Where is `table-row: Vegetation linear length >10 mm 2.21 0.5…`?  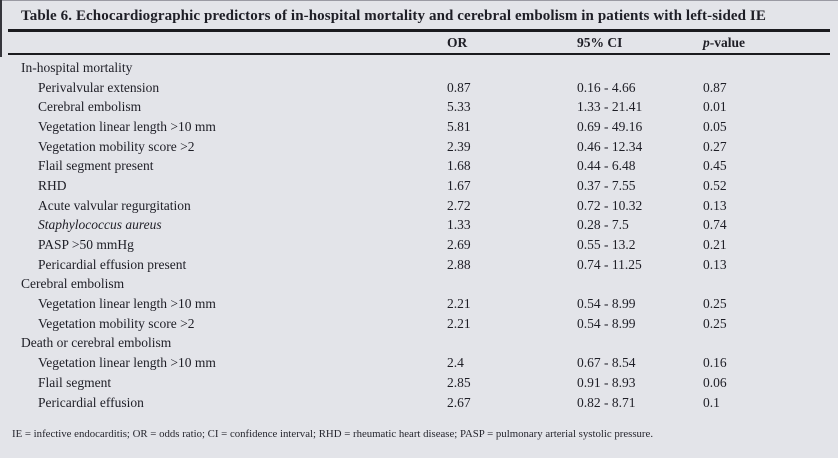
table-row: Vegetation linear length >10 mm 2.21 0.5… is located at coordinates (419, 304).